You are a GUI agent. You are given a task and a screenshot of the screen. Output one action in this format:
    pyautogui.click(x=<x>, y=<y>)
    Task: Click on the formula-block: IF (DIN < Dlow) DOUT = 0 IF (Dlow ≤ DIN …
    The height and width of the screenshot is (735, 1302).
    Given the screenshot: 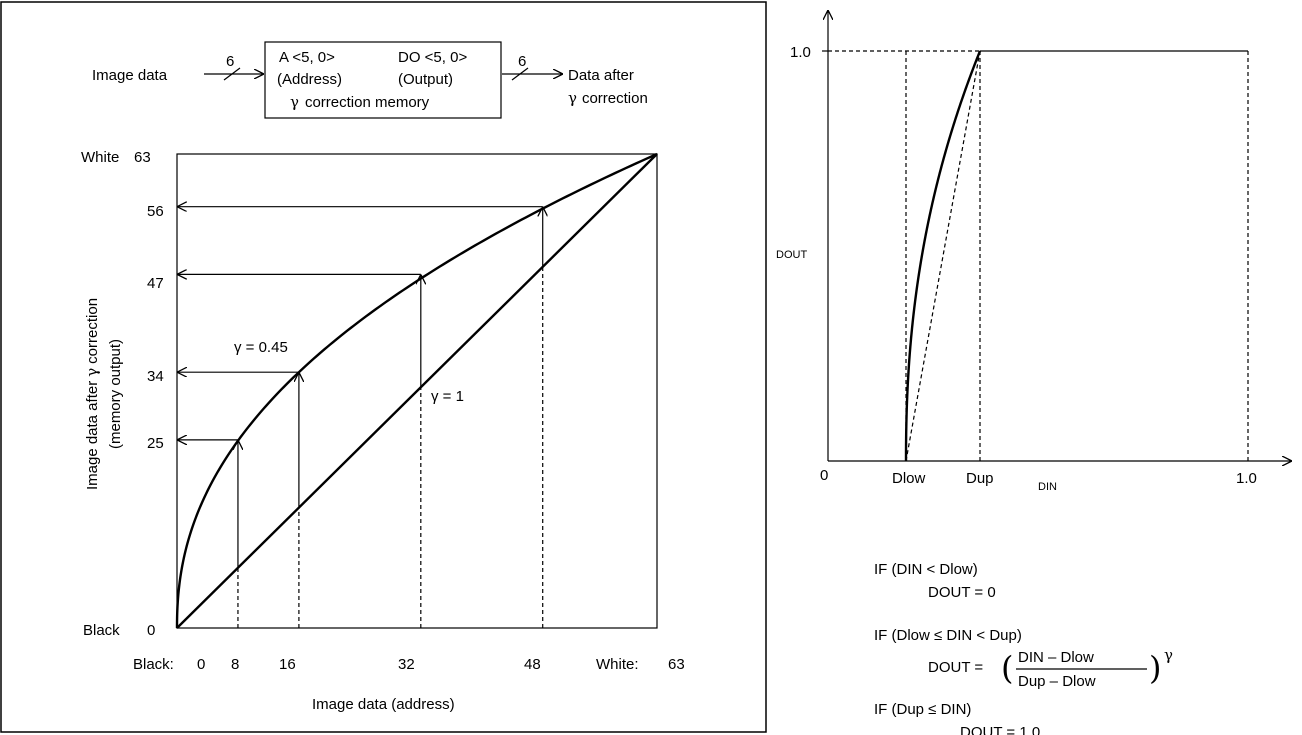 What is the action you would take?
    pyautogui.click(x=1023, y=648)
    